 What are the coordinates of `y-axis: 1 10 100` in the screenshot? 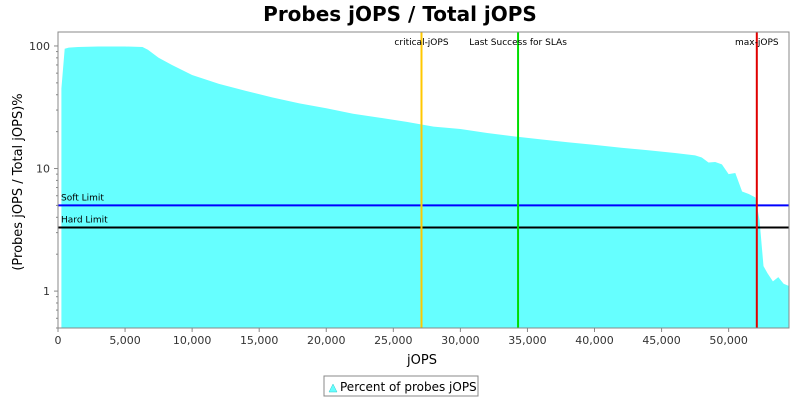 It's located at (43, 184).